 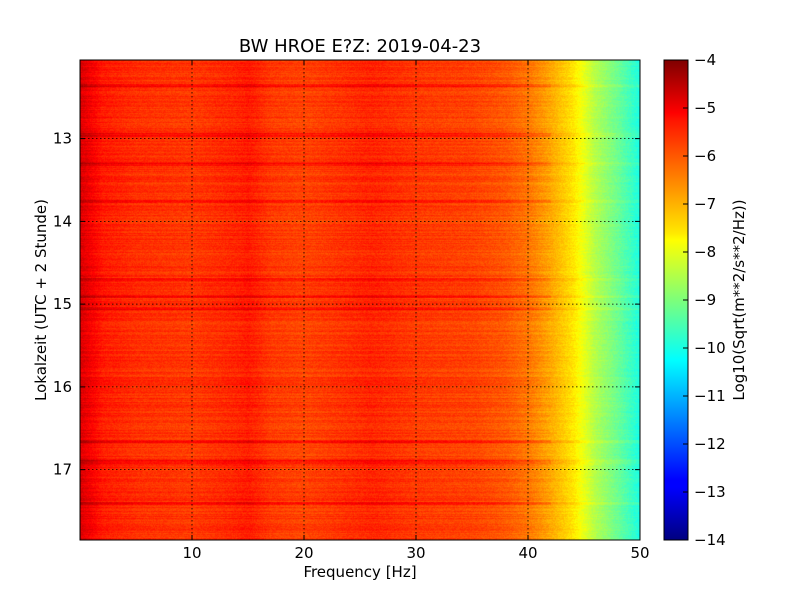 I want to click on colorbar-tick-label: −12, so click(x=710, y=444).